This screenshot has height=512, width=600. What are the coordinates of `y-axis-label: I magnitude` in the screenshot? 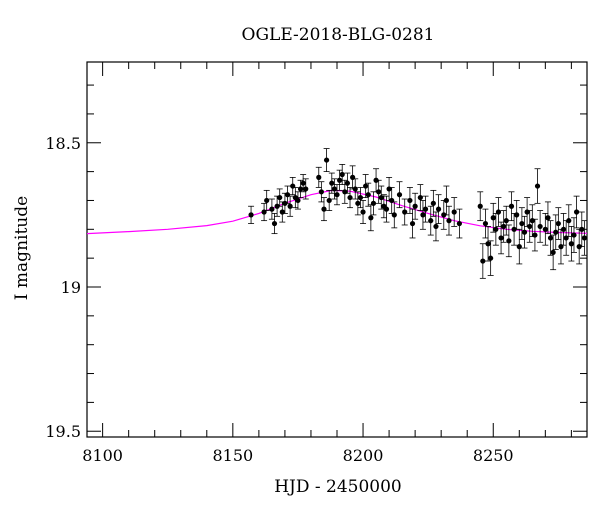 It's located at (22, 248).